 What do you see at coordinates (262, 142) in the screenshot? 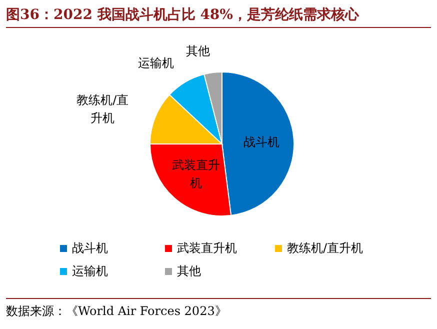
I see `slice-label: 战斗机` at bounding box center [262, 142].